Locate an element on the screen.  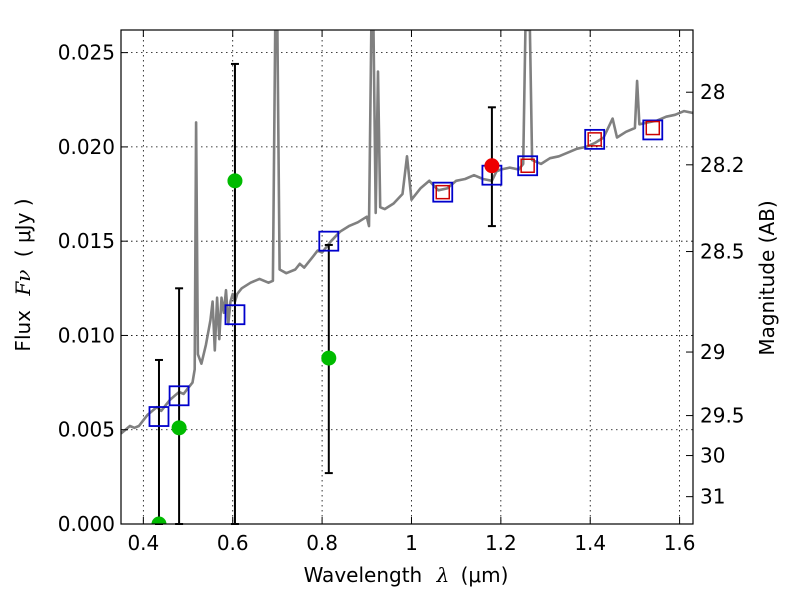
x-axis-label-text: Wavelength is located at coordinates (363, 575).